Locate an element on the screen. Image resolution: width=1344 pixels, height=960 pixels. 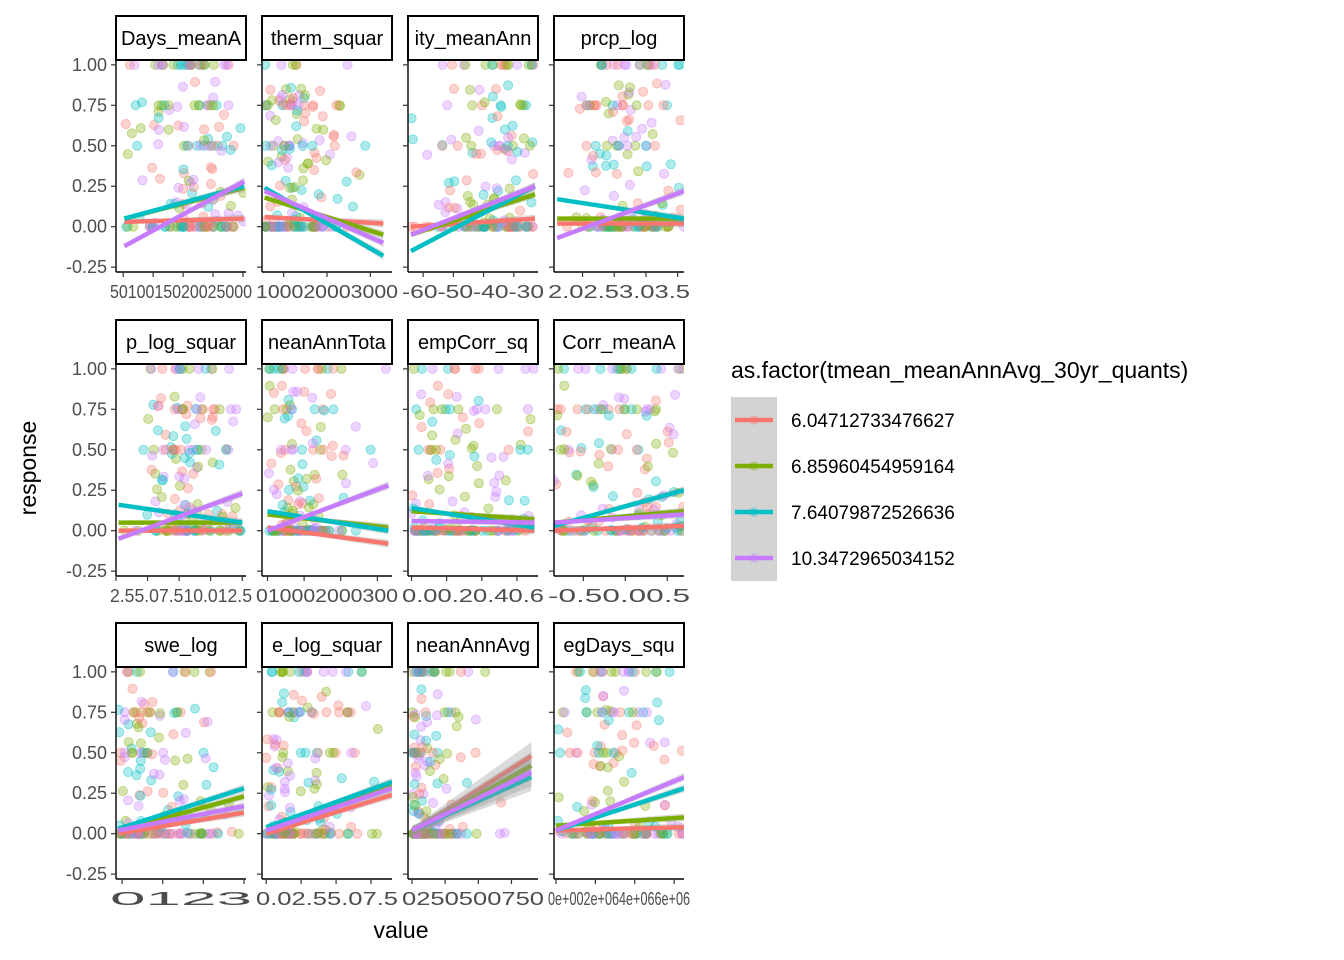
y-tick-label: 0.50 is located at coordinates (89, 146).